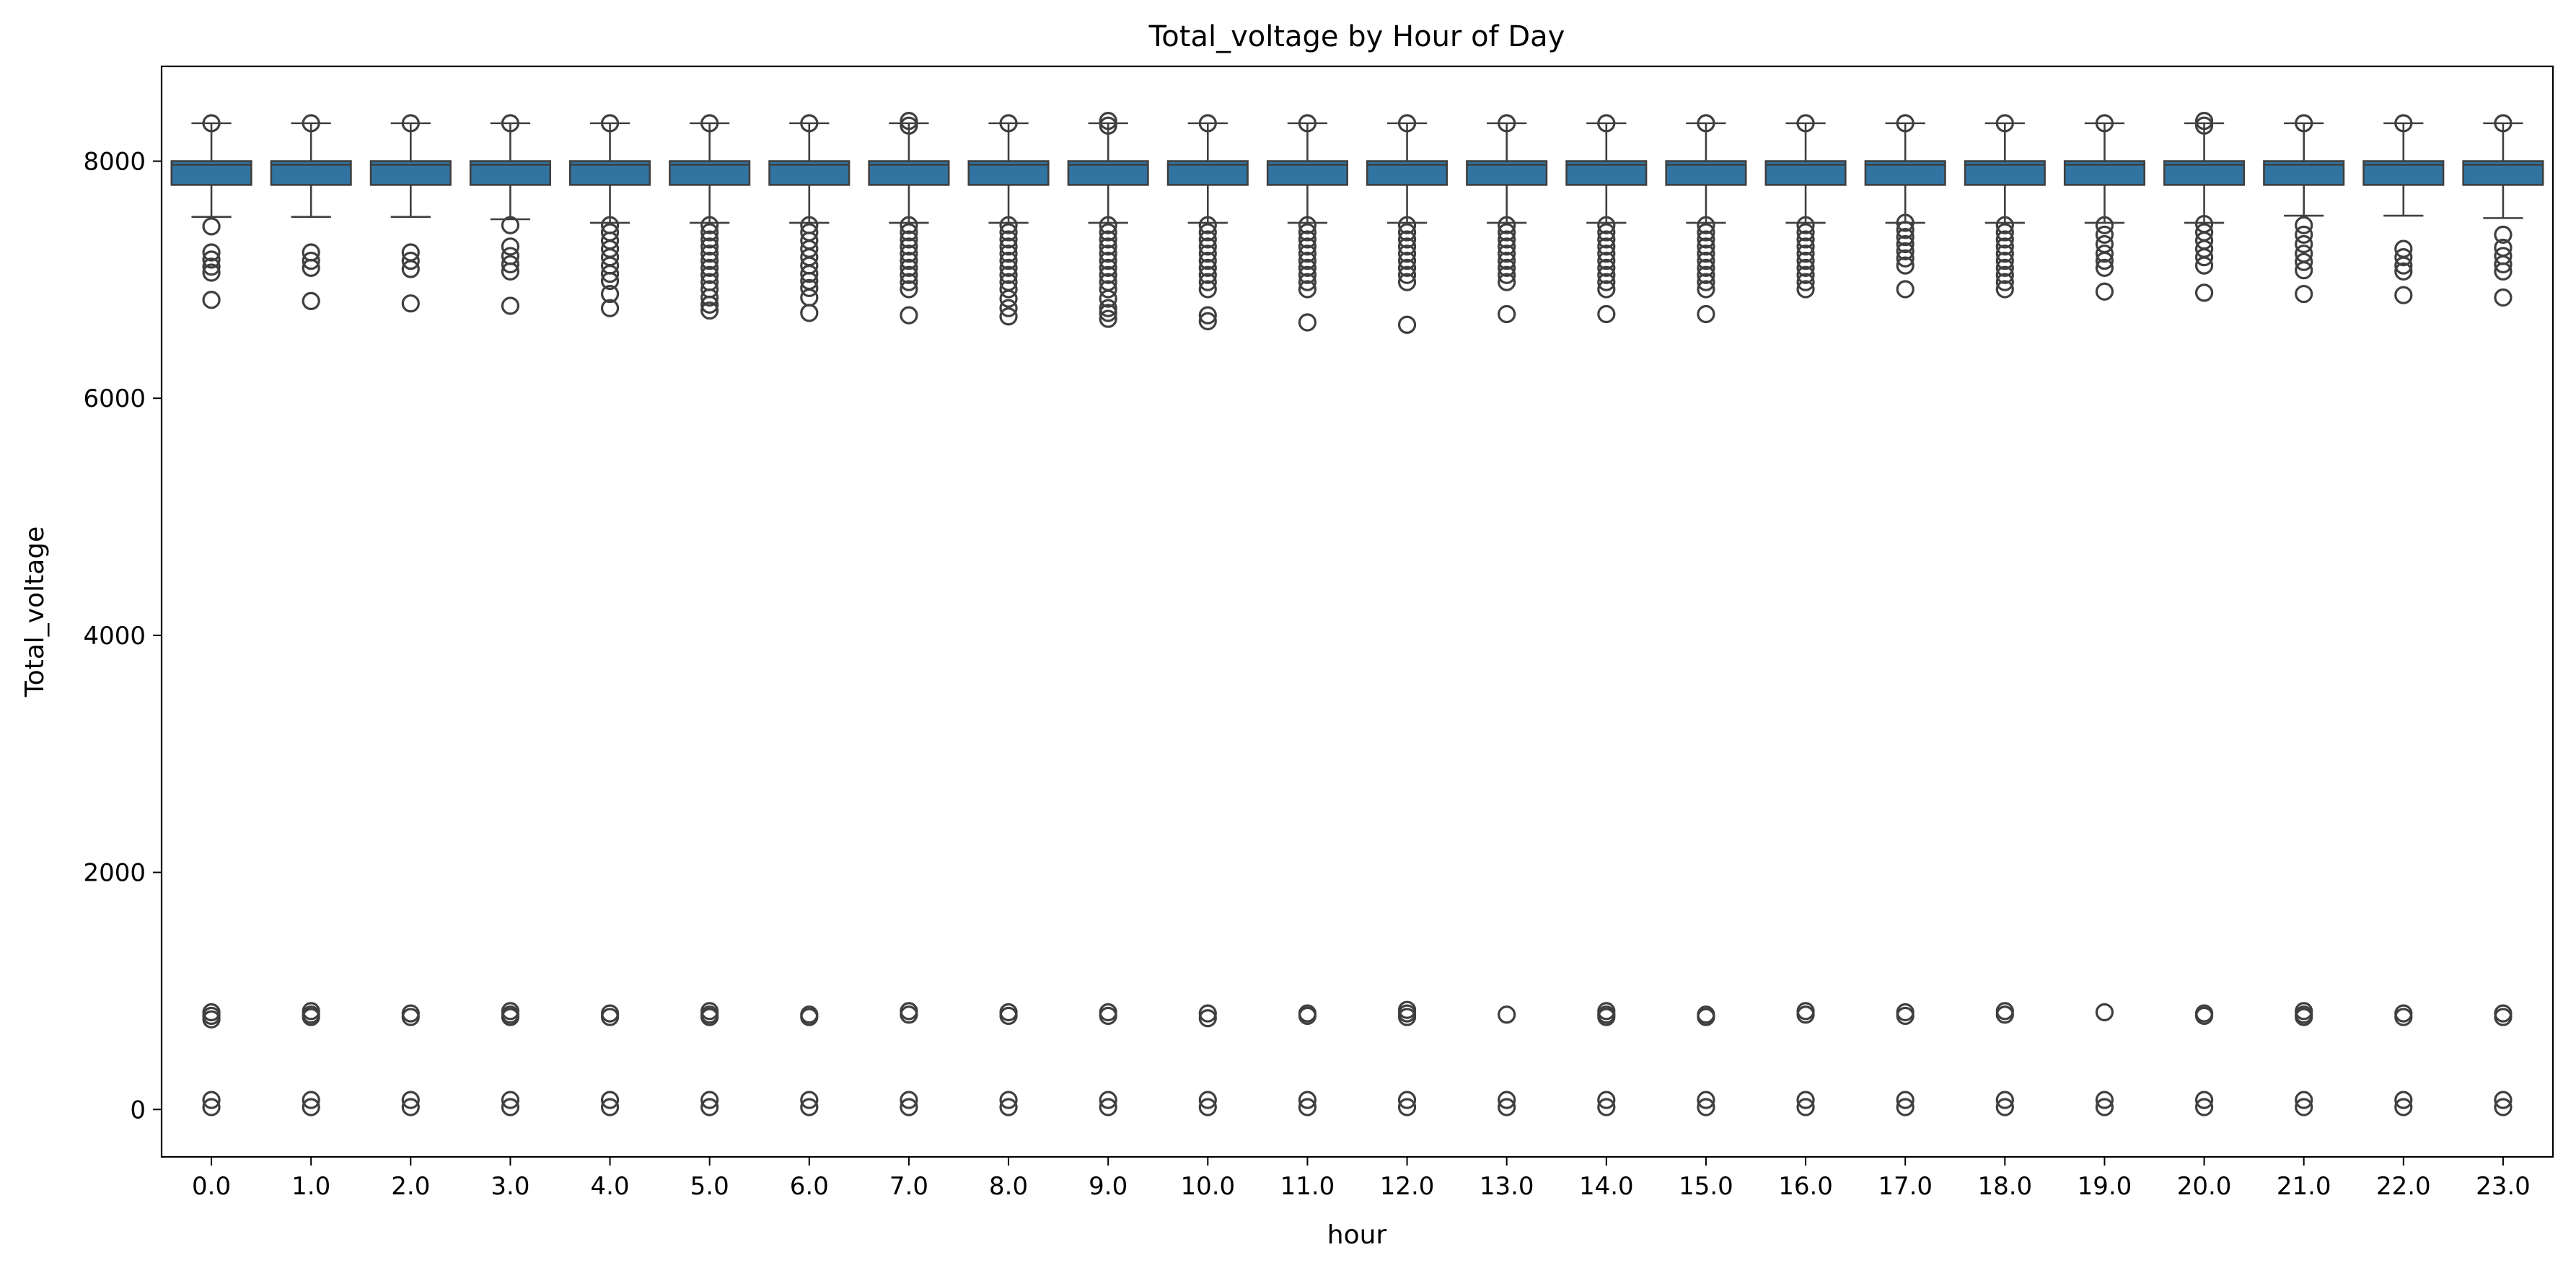 This screenshot has height=1273, width=2576. Describe the element at coordinates (909, 614) in the screenshot. I see `box-group-hour-7.0` at that location.